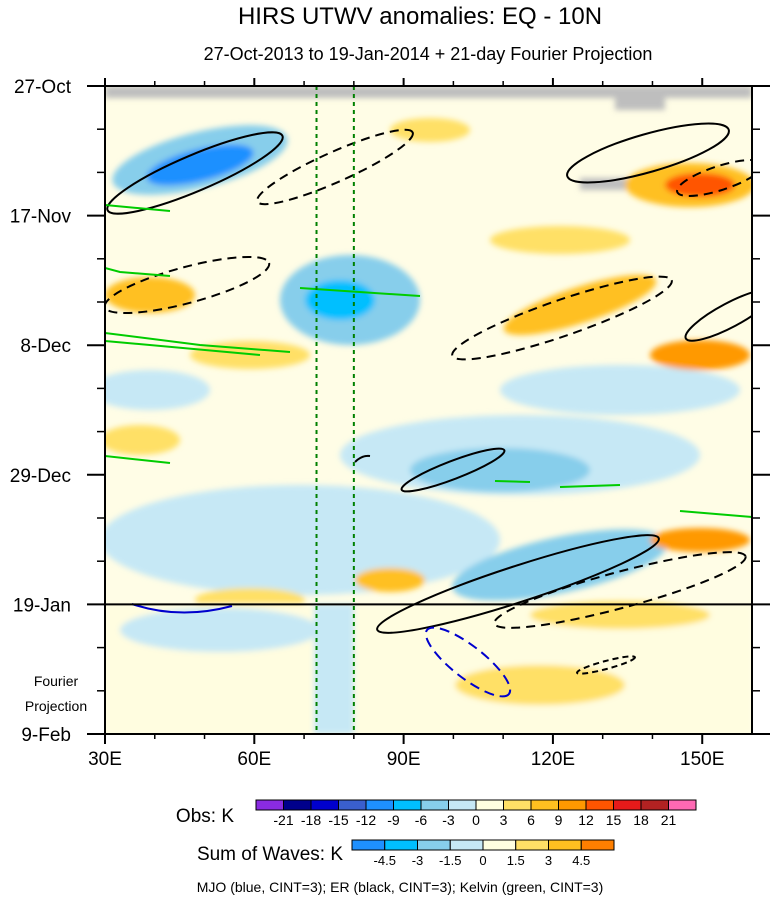 Image resolution: width=771 pixels, height=900 pixels. What do you see at coordinates (553, 759) in the screenshot?
I see `x-tick-label: 120E` at bounding box center [553, 759].